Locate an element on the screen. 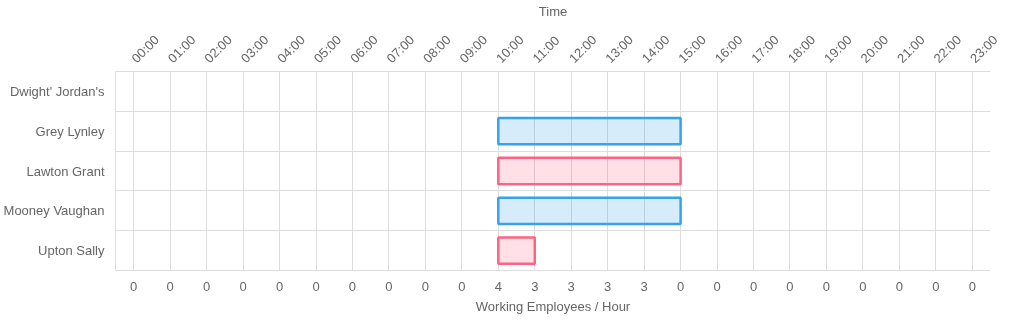 The height and width of the screenshot is (322, 1020). y-tick-label: Mooney Vaughan is located at coordinates (54, 211).